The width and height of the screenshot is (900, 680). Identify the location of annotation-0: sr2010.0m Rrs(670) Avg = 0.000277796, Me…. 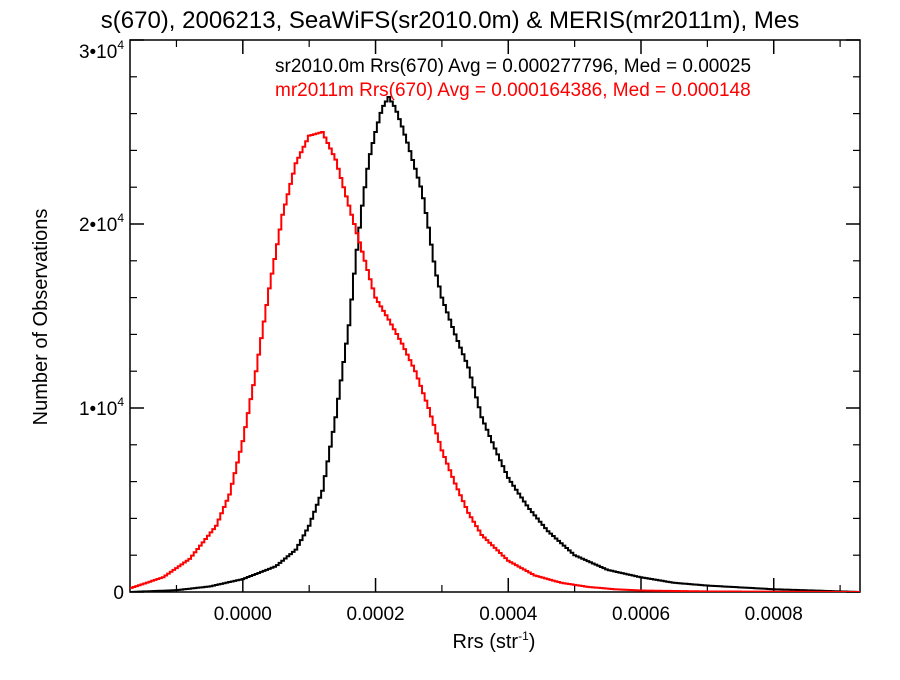
(513, 66).